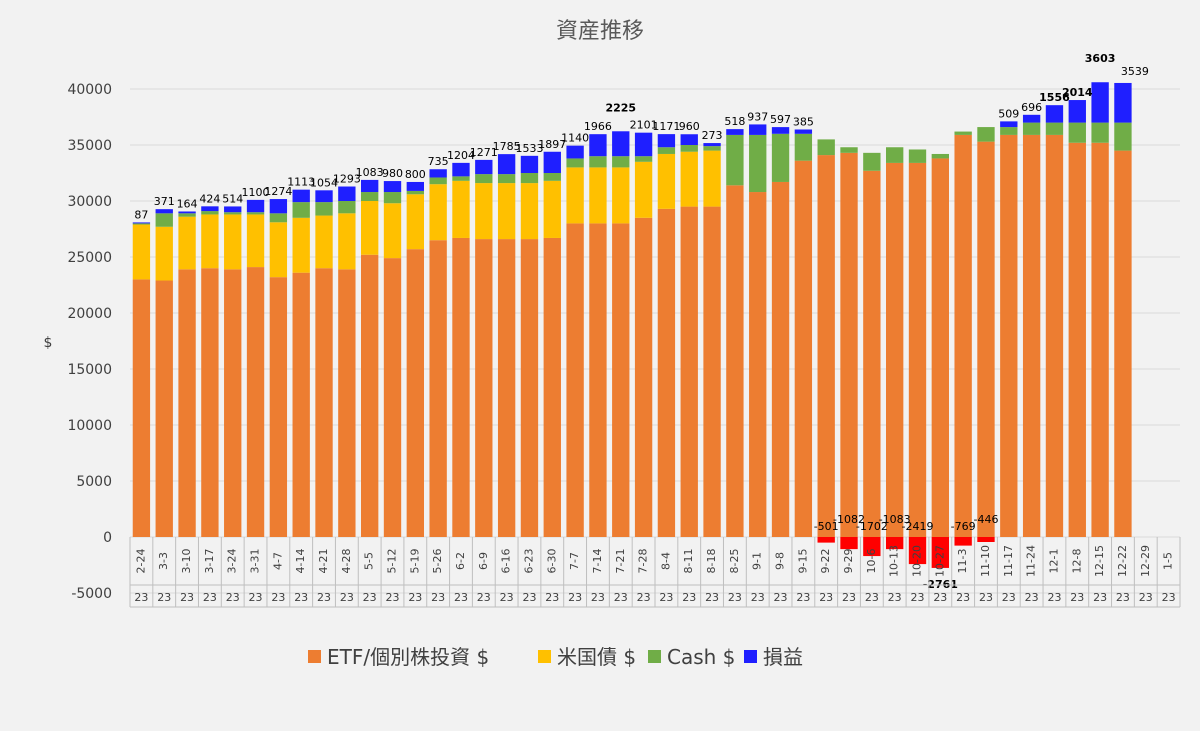 The height and width of the screenshot is (731, 1200). What do you see at coordinates (665, 561) in the screenshot?
I see `x-tick-label: 8-4` at bounding box center [665, 561].